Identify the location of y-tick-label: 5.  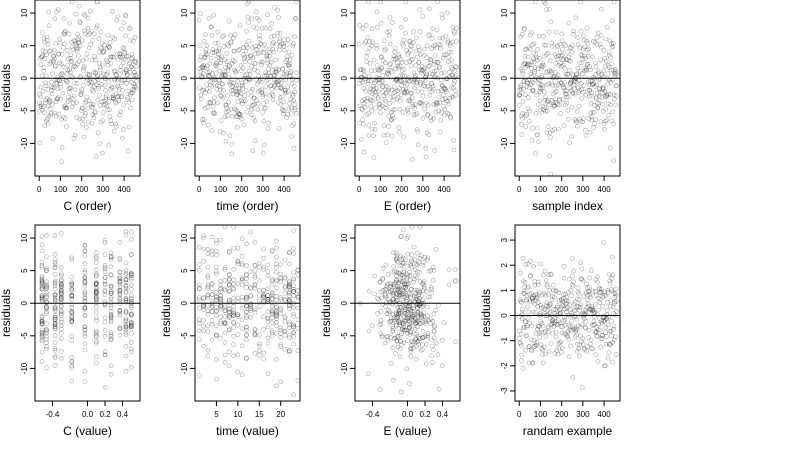
(504, 45).